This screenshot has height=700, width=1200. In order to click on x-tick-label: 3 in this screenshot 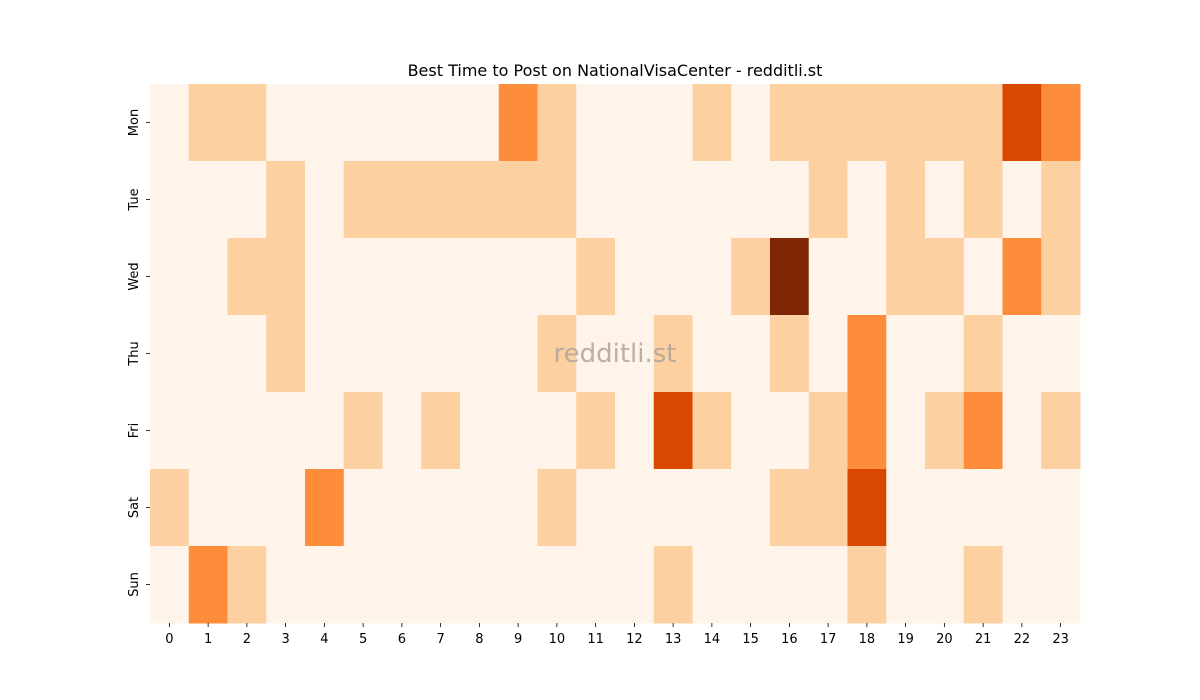, I will do `click(285, 639)`.